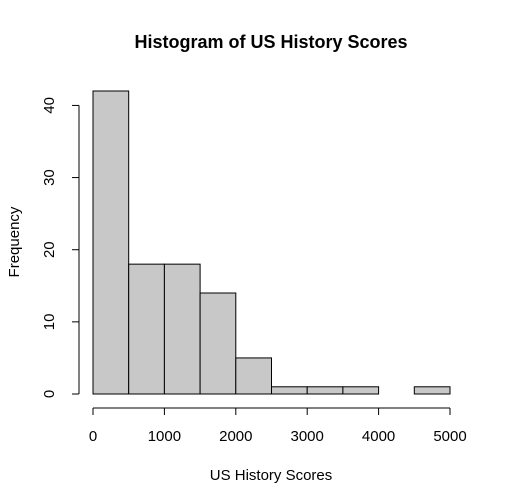 This screenshot has height=504, width=505. What do you see at coordinates (60, 247) in the screenshot?
I see `y-axis: 0 10 20 30 40` at bounding box center [60, 247].